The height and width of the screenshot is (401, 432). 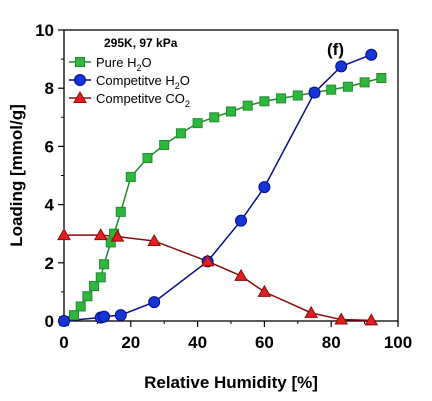 I want to click on x-tick-label: 80, so click(x=331, y=342).